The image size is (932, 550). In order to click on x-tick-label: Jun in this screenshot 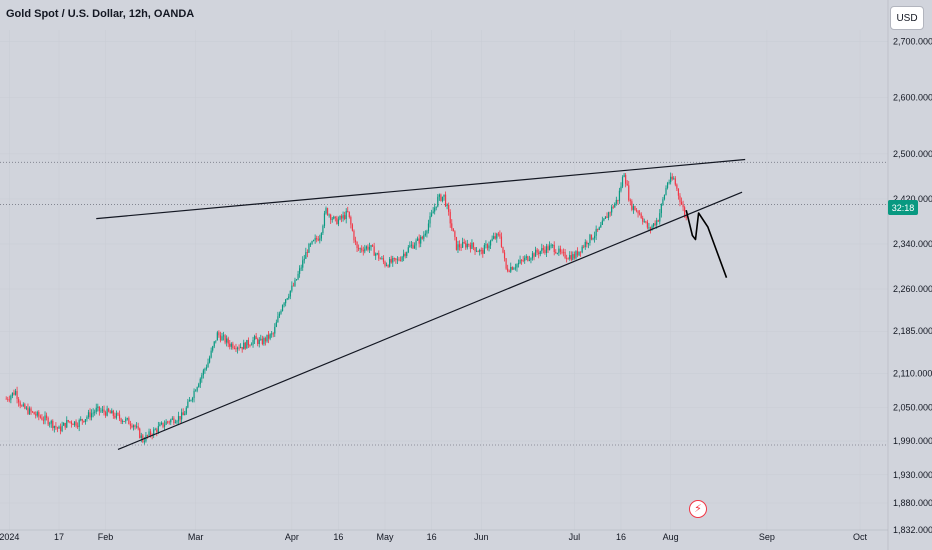, I will do `click(481, 537)`.